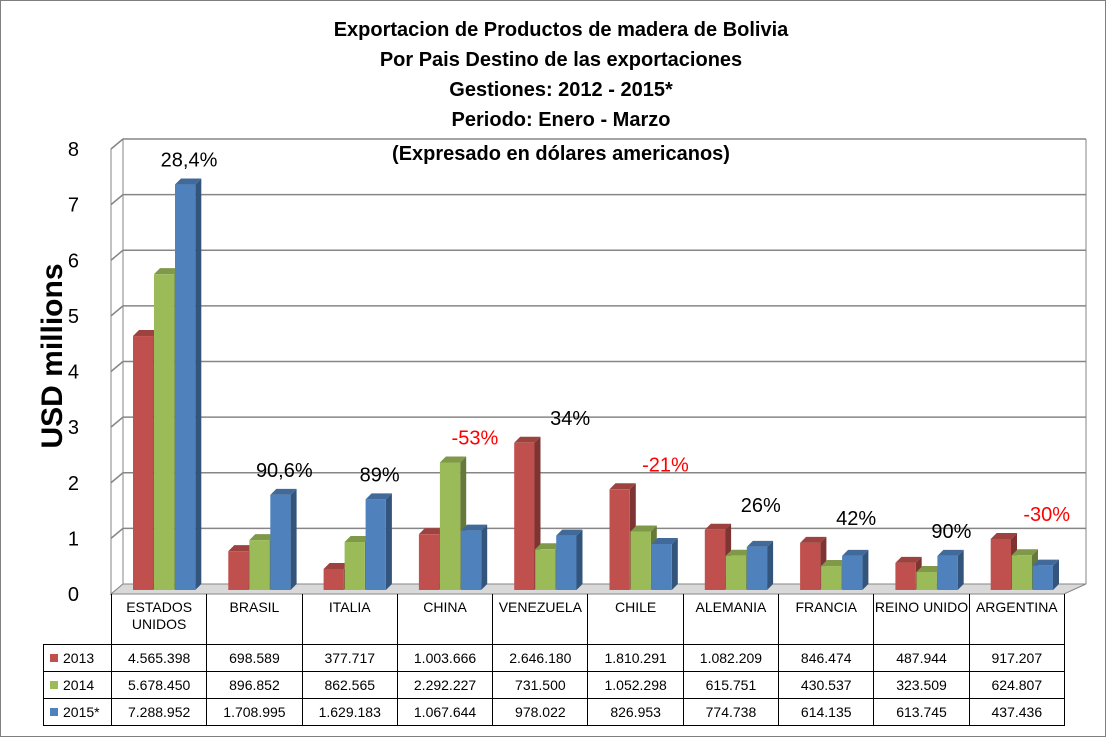 Image resolution: width=1106 pixels, height=737 pixels. I want to click on category-label: BRASIL, so click(254, 619).